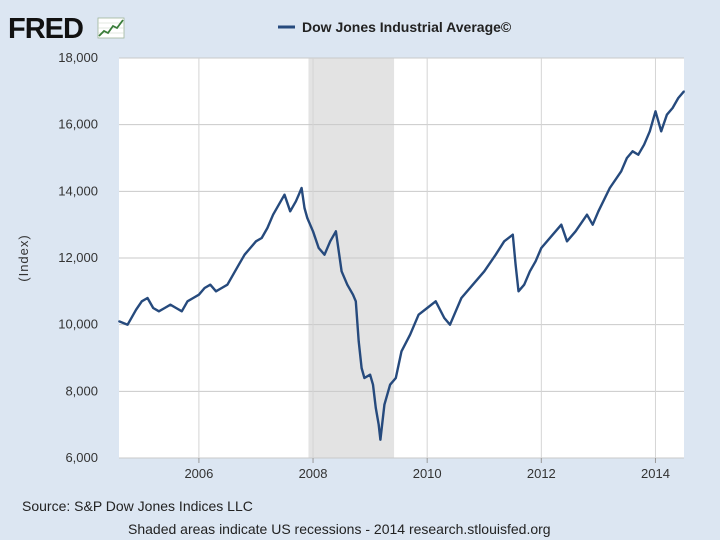 The height and width of the screenshot is (540, 720). Describe the element at coordinates (427, 473) in the screenshot. I see `x-tick-label: 2010` at that location.